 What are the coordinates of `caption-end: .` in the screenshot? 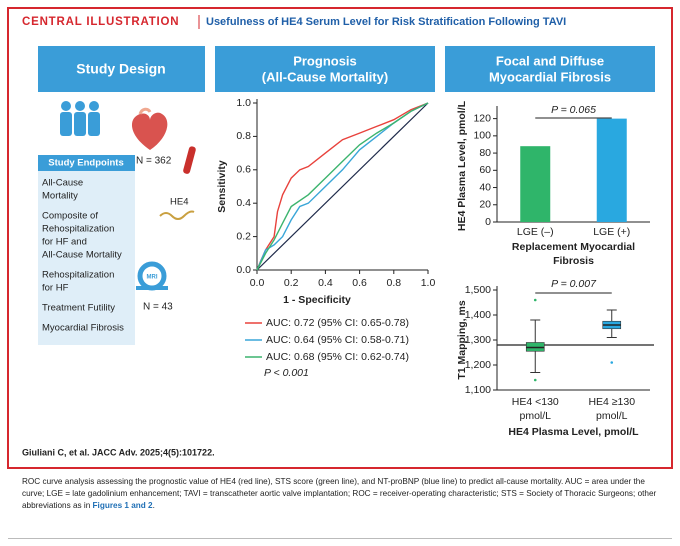 It's located at (153, 505).